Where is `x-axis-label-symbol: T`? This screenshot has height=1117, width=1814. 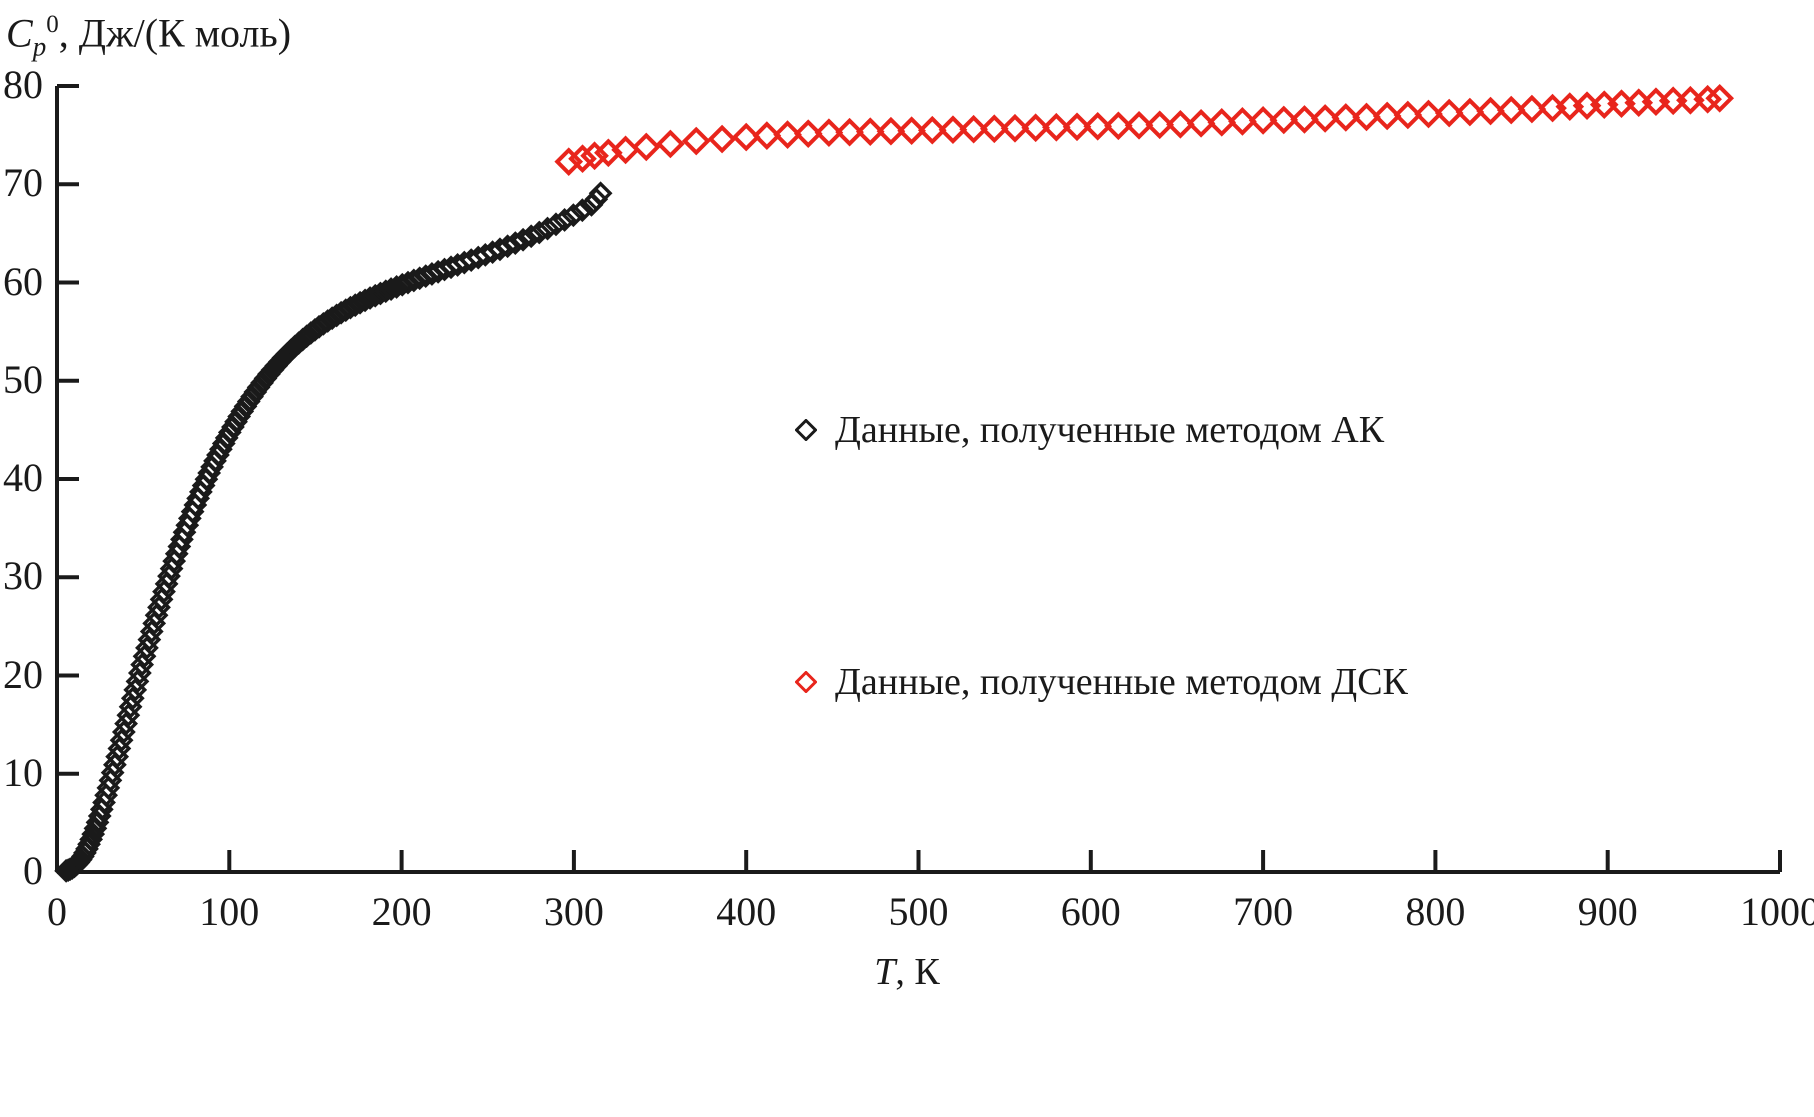 x-axis-label-symbol: T is located at coordinates (885, 972).